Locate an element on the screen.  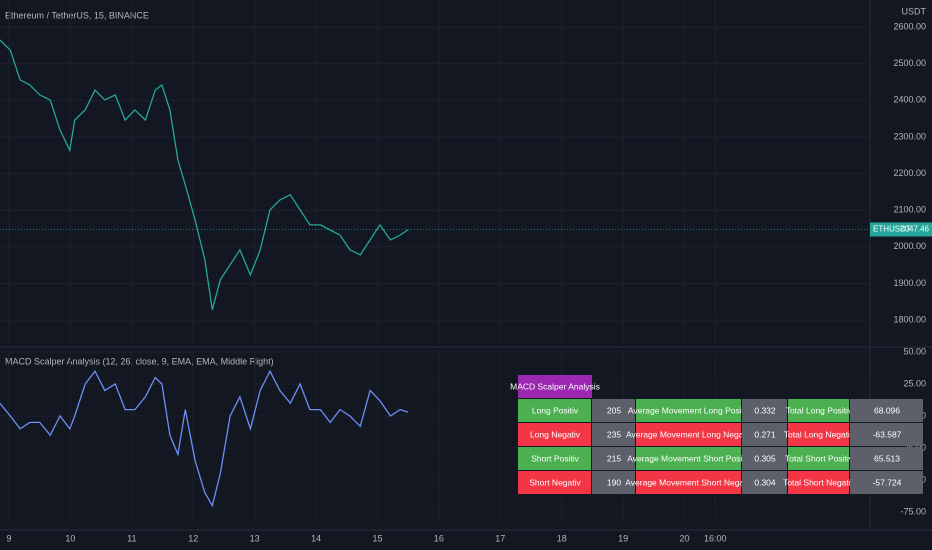
table-cell-text: Total Short Positiv is located at coordinates (819, 458).